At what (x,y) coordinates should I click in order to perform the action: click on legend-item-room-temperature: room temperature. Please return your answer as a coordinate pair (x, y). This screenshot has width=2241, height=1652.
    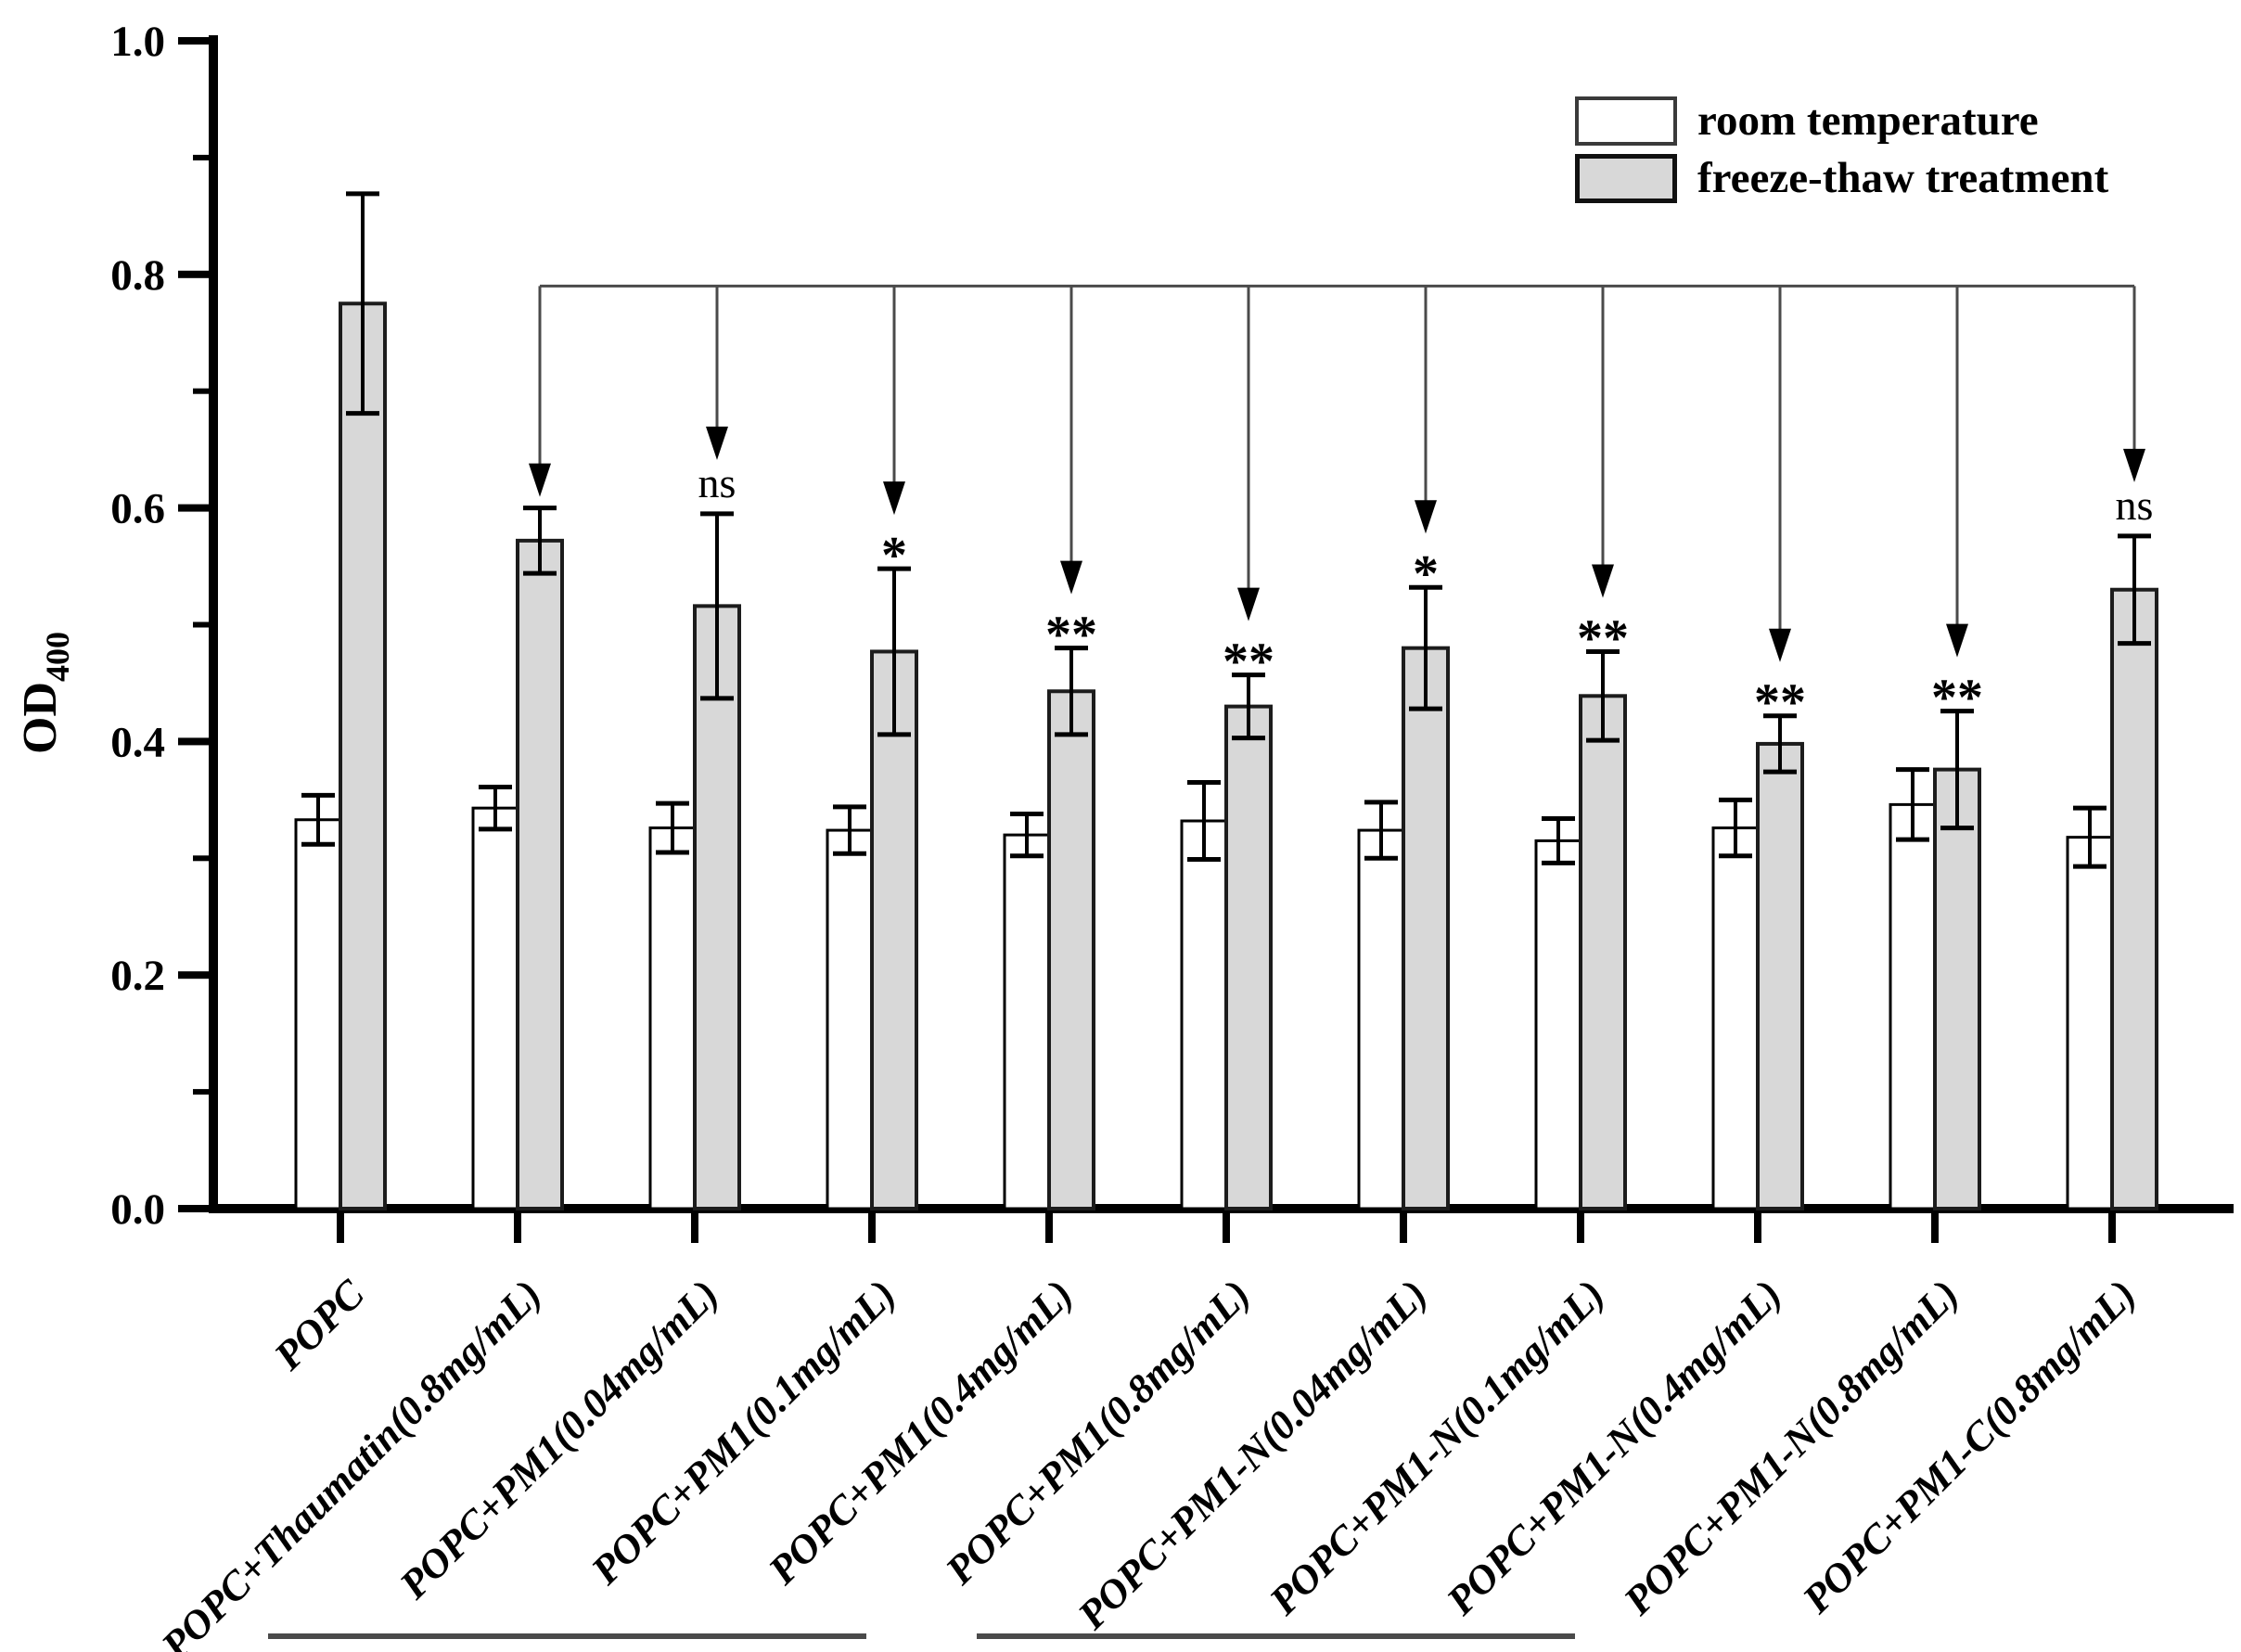
    Looking at the image, I should click on (1841, 121).